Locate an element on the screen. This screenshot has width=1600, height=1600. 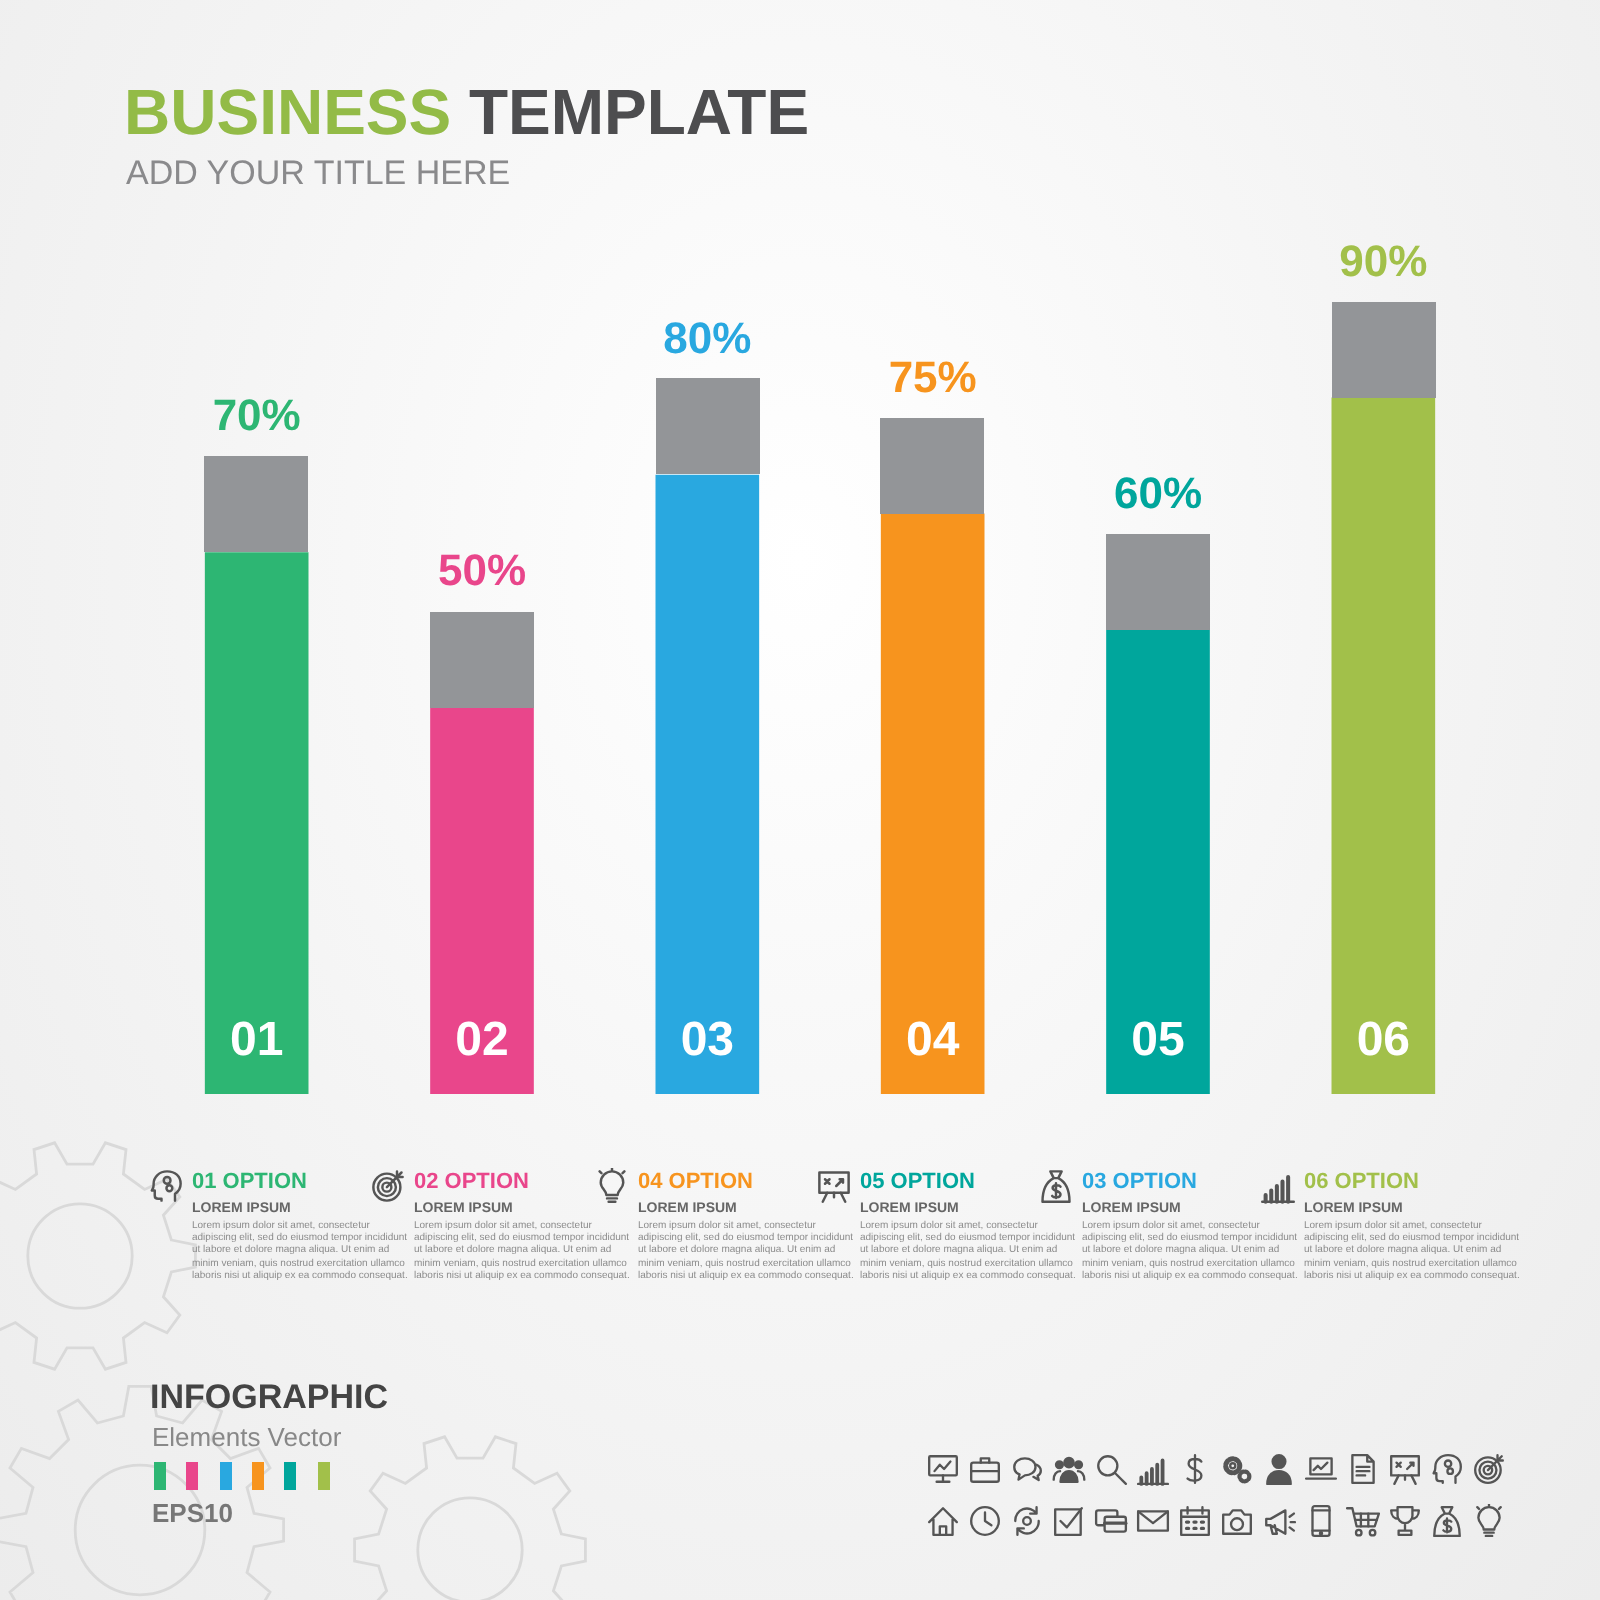
text: 06 OPTION is located at coordinates (1361, 1182).